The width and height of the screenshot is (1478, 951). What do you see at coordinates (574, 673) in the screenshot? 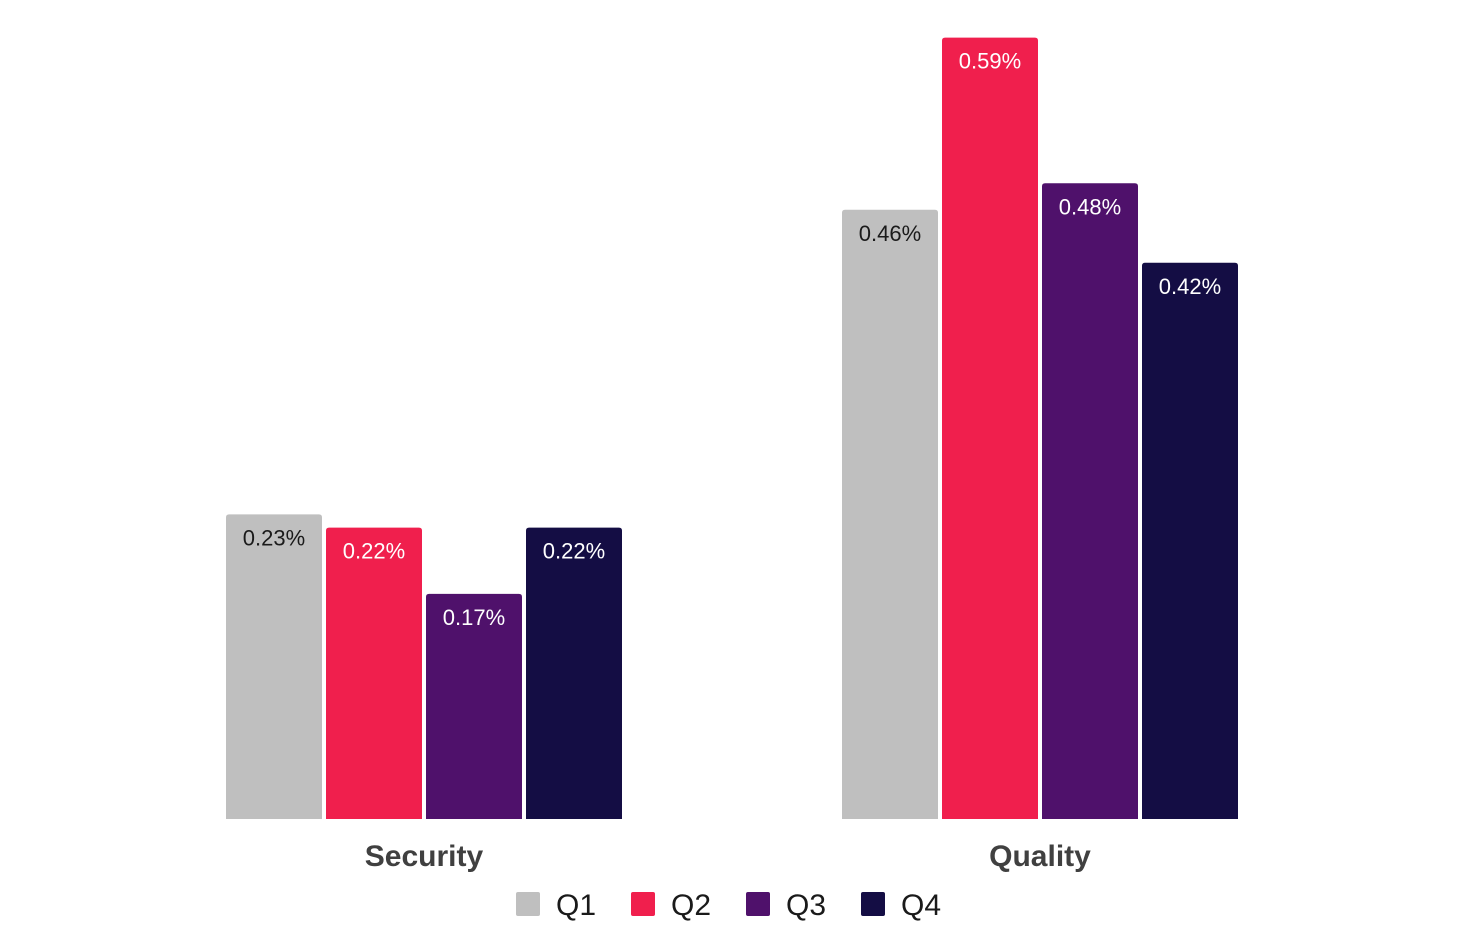
I see `bar-security-q4` at bounding box center [574, 673].